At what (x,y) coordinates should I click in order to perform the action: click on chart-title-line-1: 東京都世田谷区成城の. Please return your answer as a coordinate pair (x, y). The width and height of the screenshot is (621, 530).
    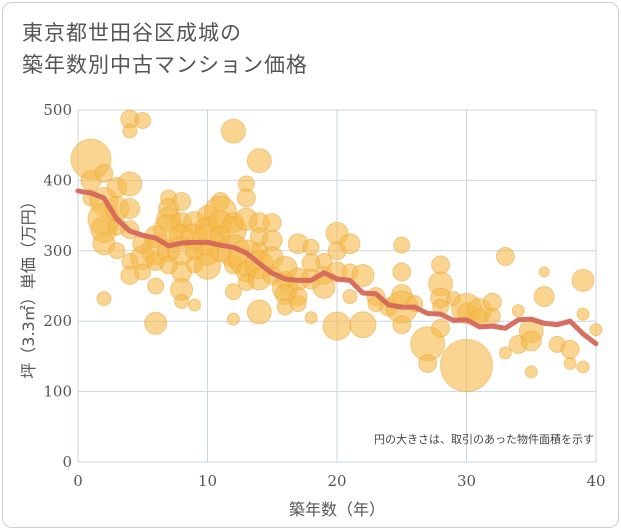
    Looking at the image, I should click on (132, 33).